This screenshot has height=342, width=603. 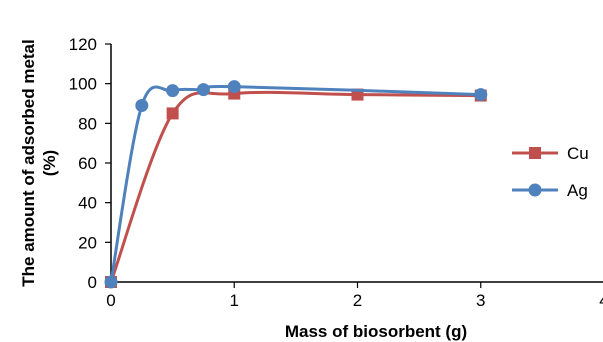 I want to click on y-tick-label: 80, so click(x=87, y=123).